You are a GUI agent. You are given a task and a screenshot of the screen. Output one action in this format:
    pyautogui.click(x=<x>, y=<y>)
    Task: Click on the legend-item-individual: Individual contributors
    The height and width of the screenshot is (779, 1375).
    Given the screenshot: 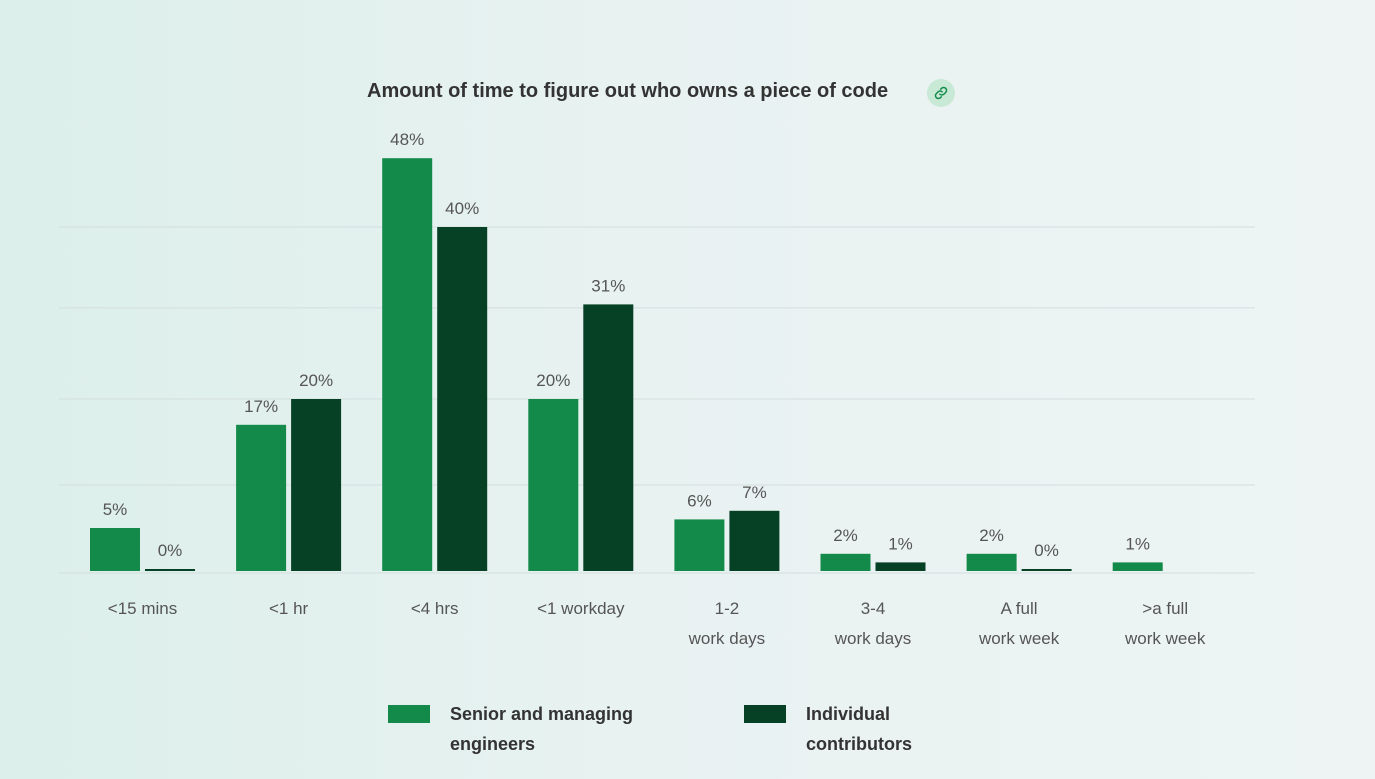 What is the action you would take?
    pyautogui.click(x=875, y=731)
    